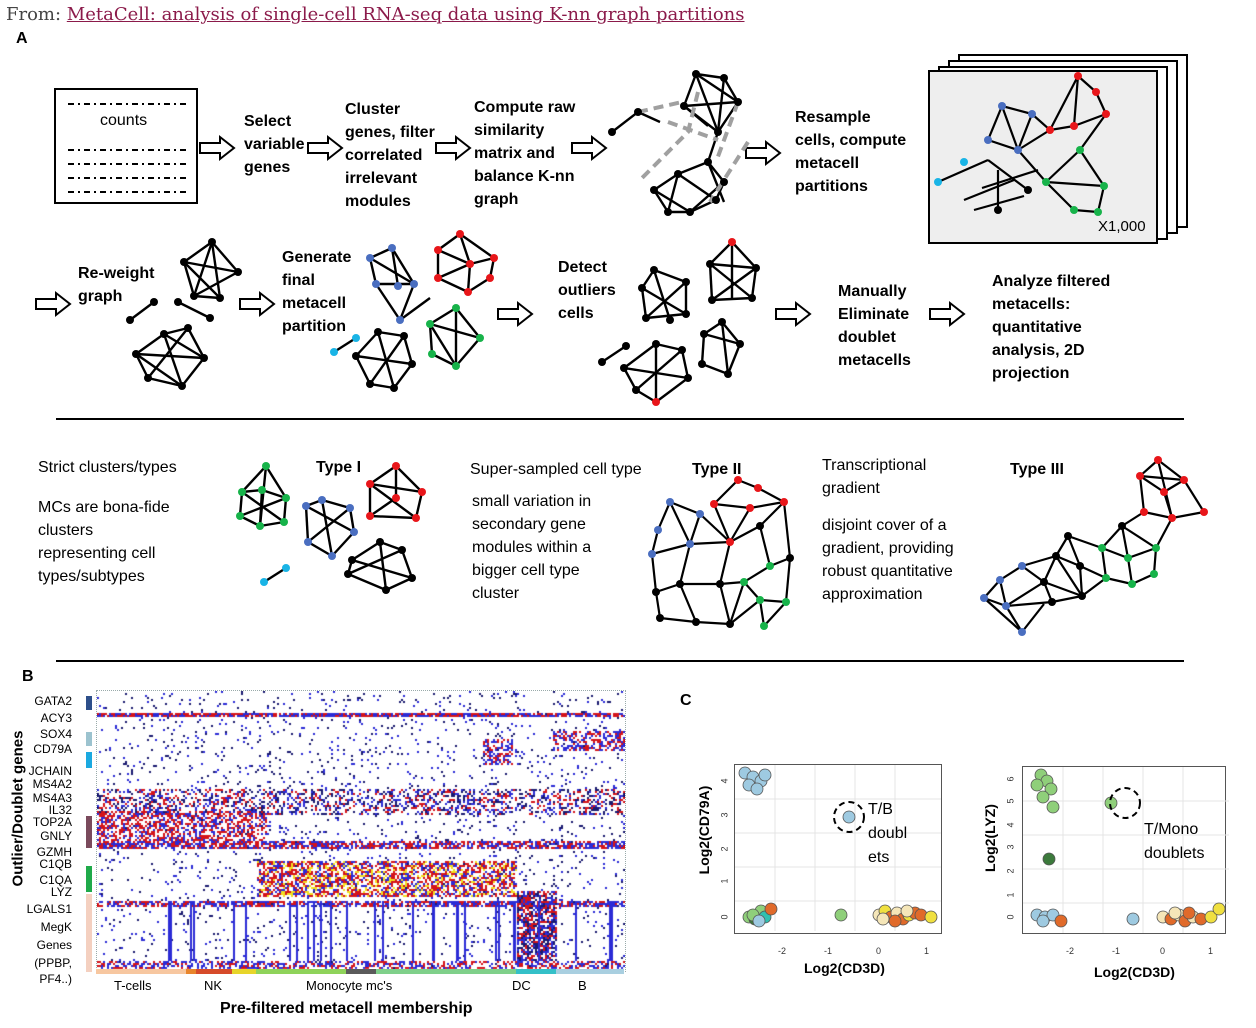  Describe the element at coordinates (60, 810) in the screenshot. I see `gene-label: IL32` at that location.